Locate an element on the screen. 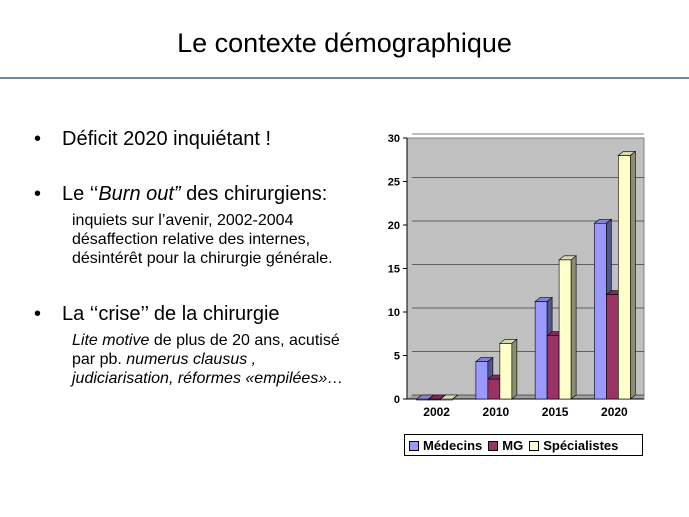  chart-legend: Médecins MG Spécialistes is located at coordinates (523, 445).